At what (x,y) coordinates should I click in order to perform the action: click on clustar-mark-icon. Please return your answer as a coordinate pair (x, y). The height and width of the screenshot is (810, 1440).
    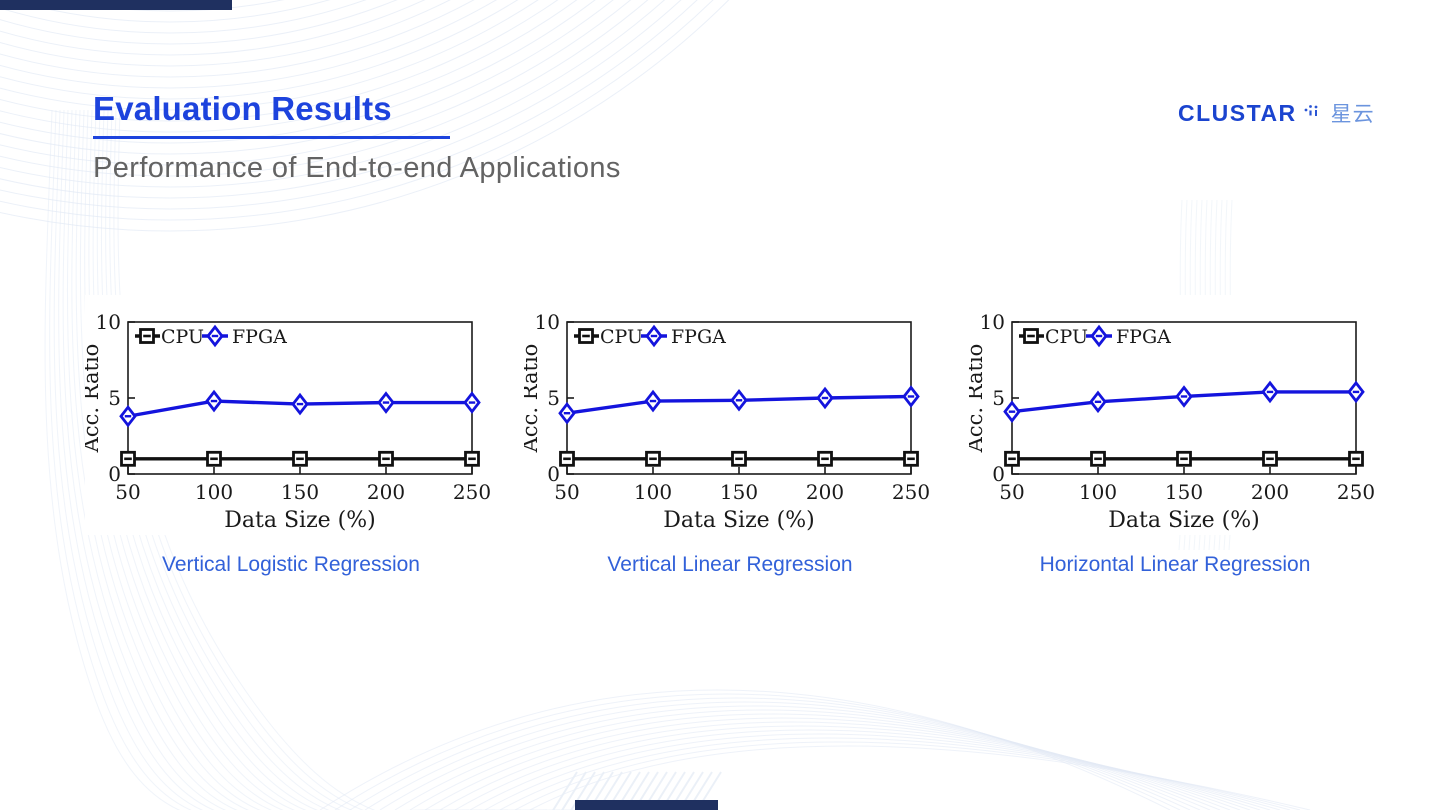
    Looking at the image, I should click on (1311, 110).